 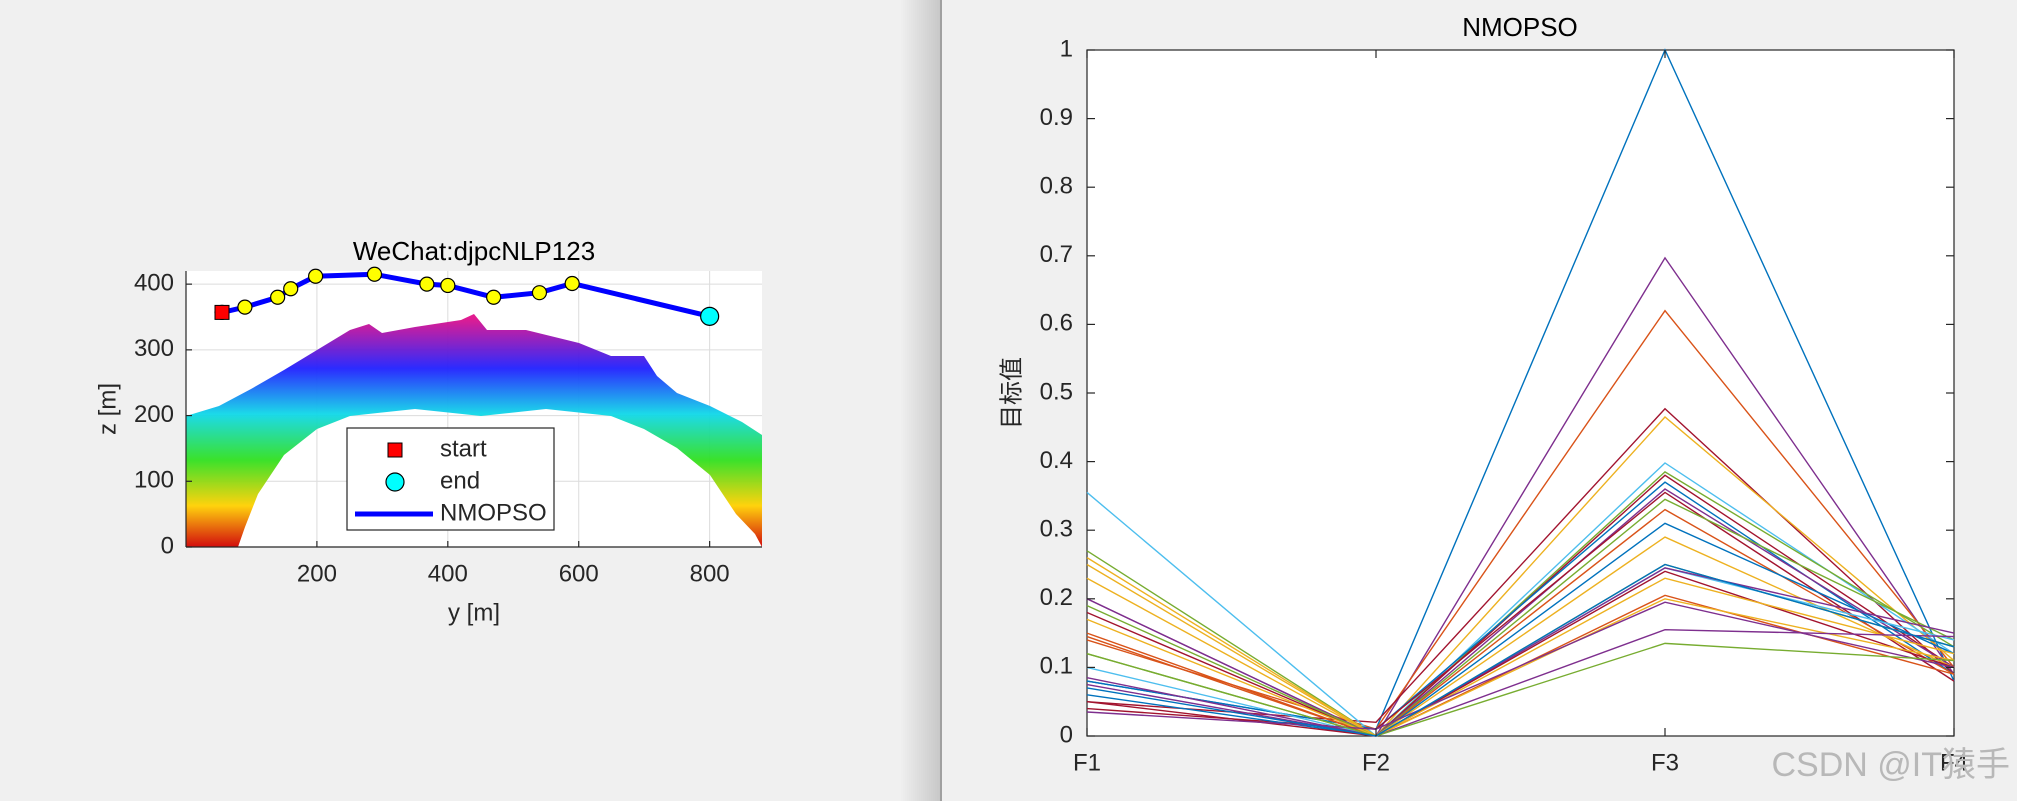 What do you see at coordinates (1056, 323) in the screenshot?
I see `y-tick-label: 0.6` at bounding box center [1056, 323].